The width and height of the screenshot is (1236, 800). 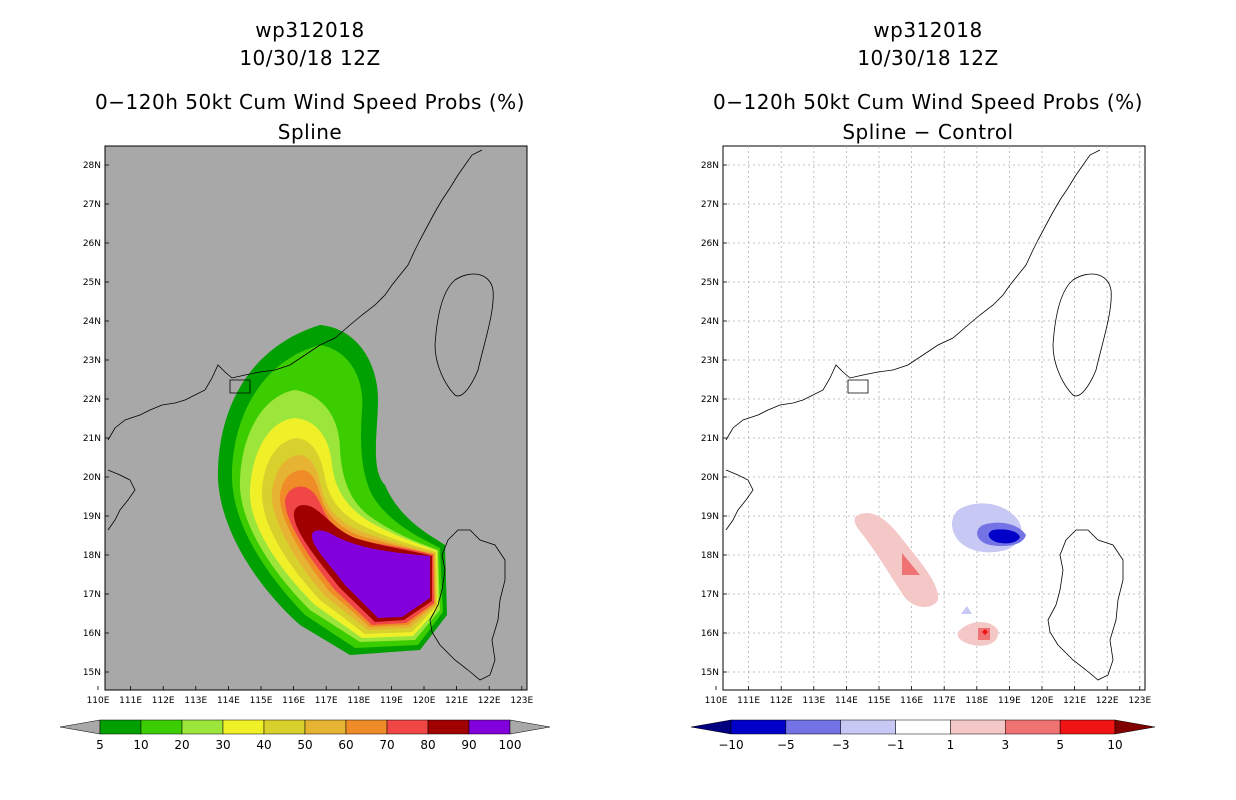 I want to click on colorbar-label: 30, so click(x=222, y=745).